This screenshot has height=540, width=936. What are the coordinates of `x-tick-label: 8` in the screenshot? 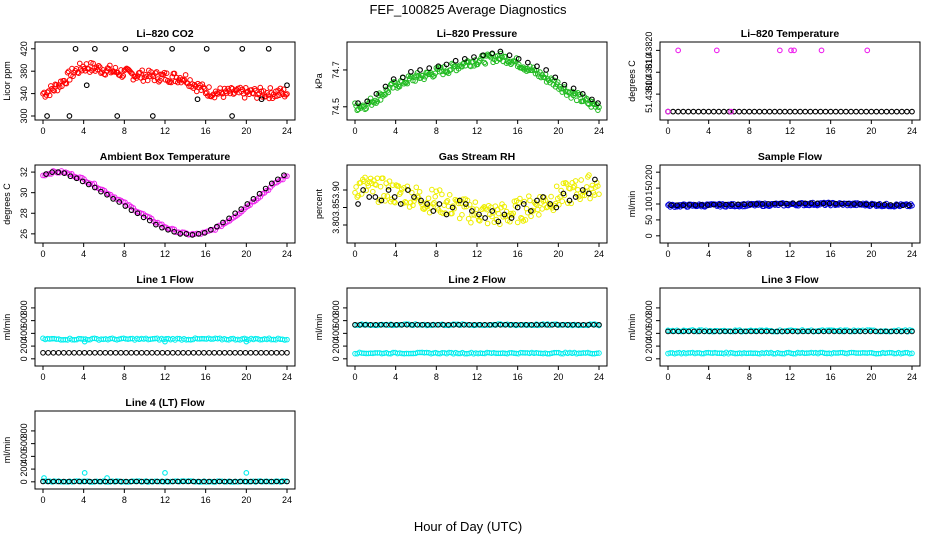 It's located at (436, 254).